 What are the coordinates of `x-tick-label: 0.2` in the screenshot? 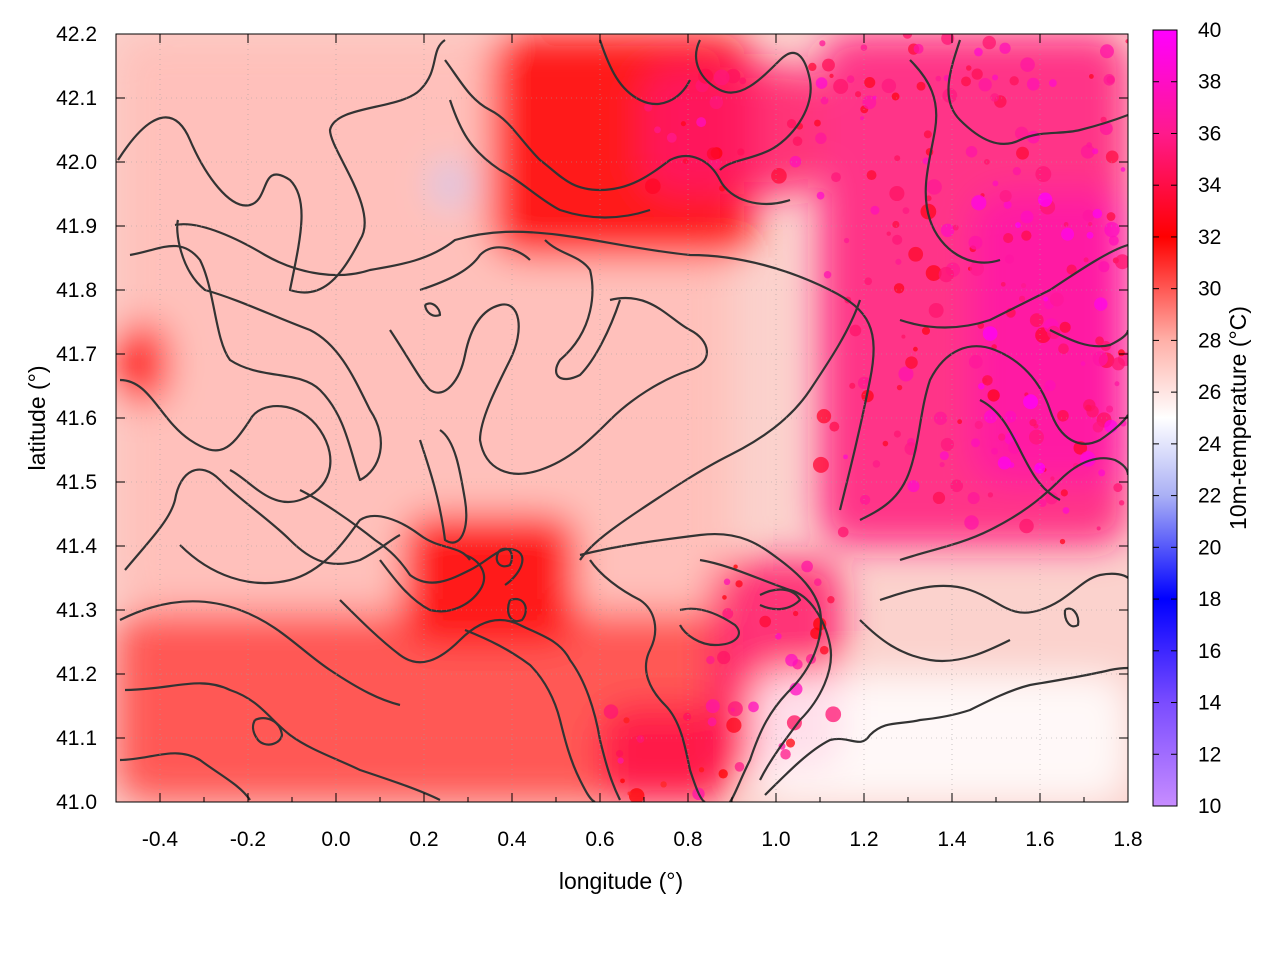 It's located at (423, 839).